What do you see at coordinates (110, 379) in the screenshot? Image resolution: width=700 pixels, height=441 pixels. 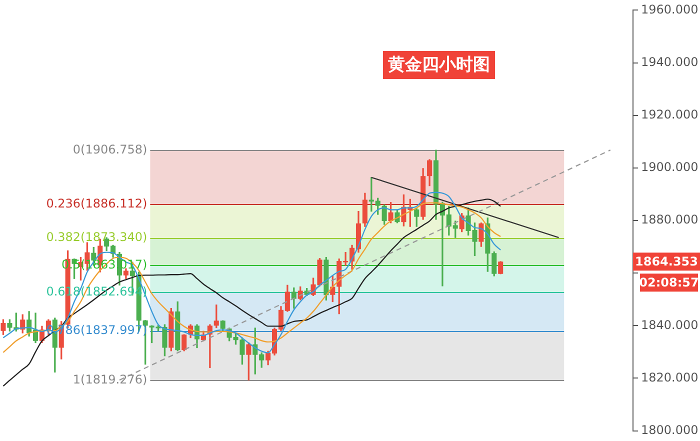 I see `ref-line-label: 1(1819.276)` at bounding box center [110, 379].